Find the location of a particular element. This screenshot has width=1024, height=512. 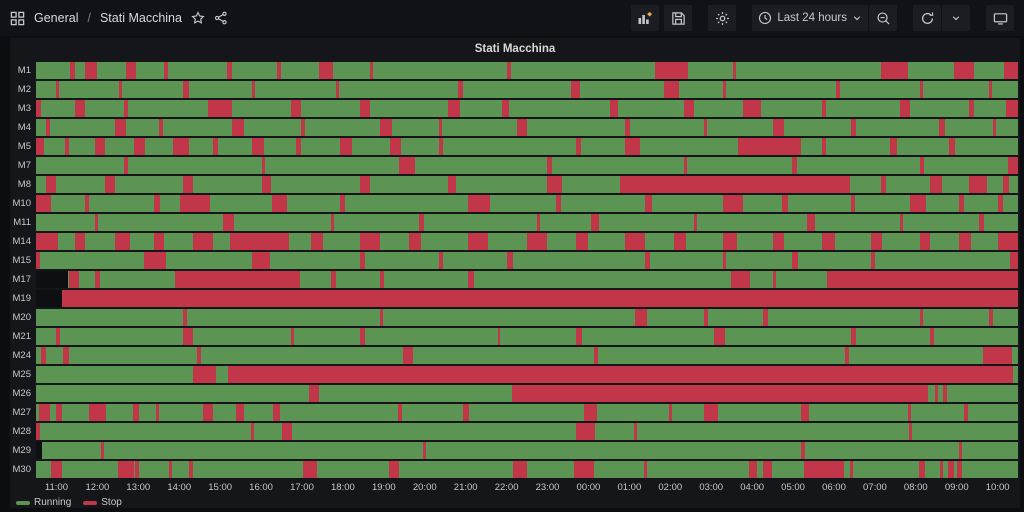

machine-label: M21 is located at coordinates (21, 336).